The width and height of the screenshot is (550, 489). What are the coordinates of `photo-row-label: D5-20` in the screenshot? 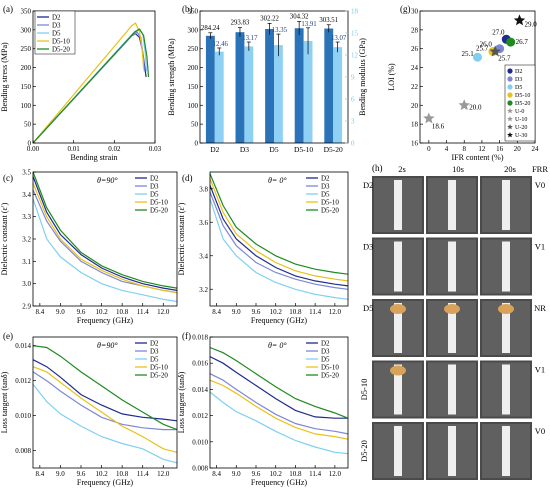 It's located at (364, 451).